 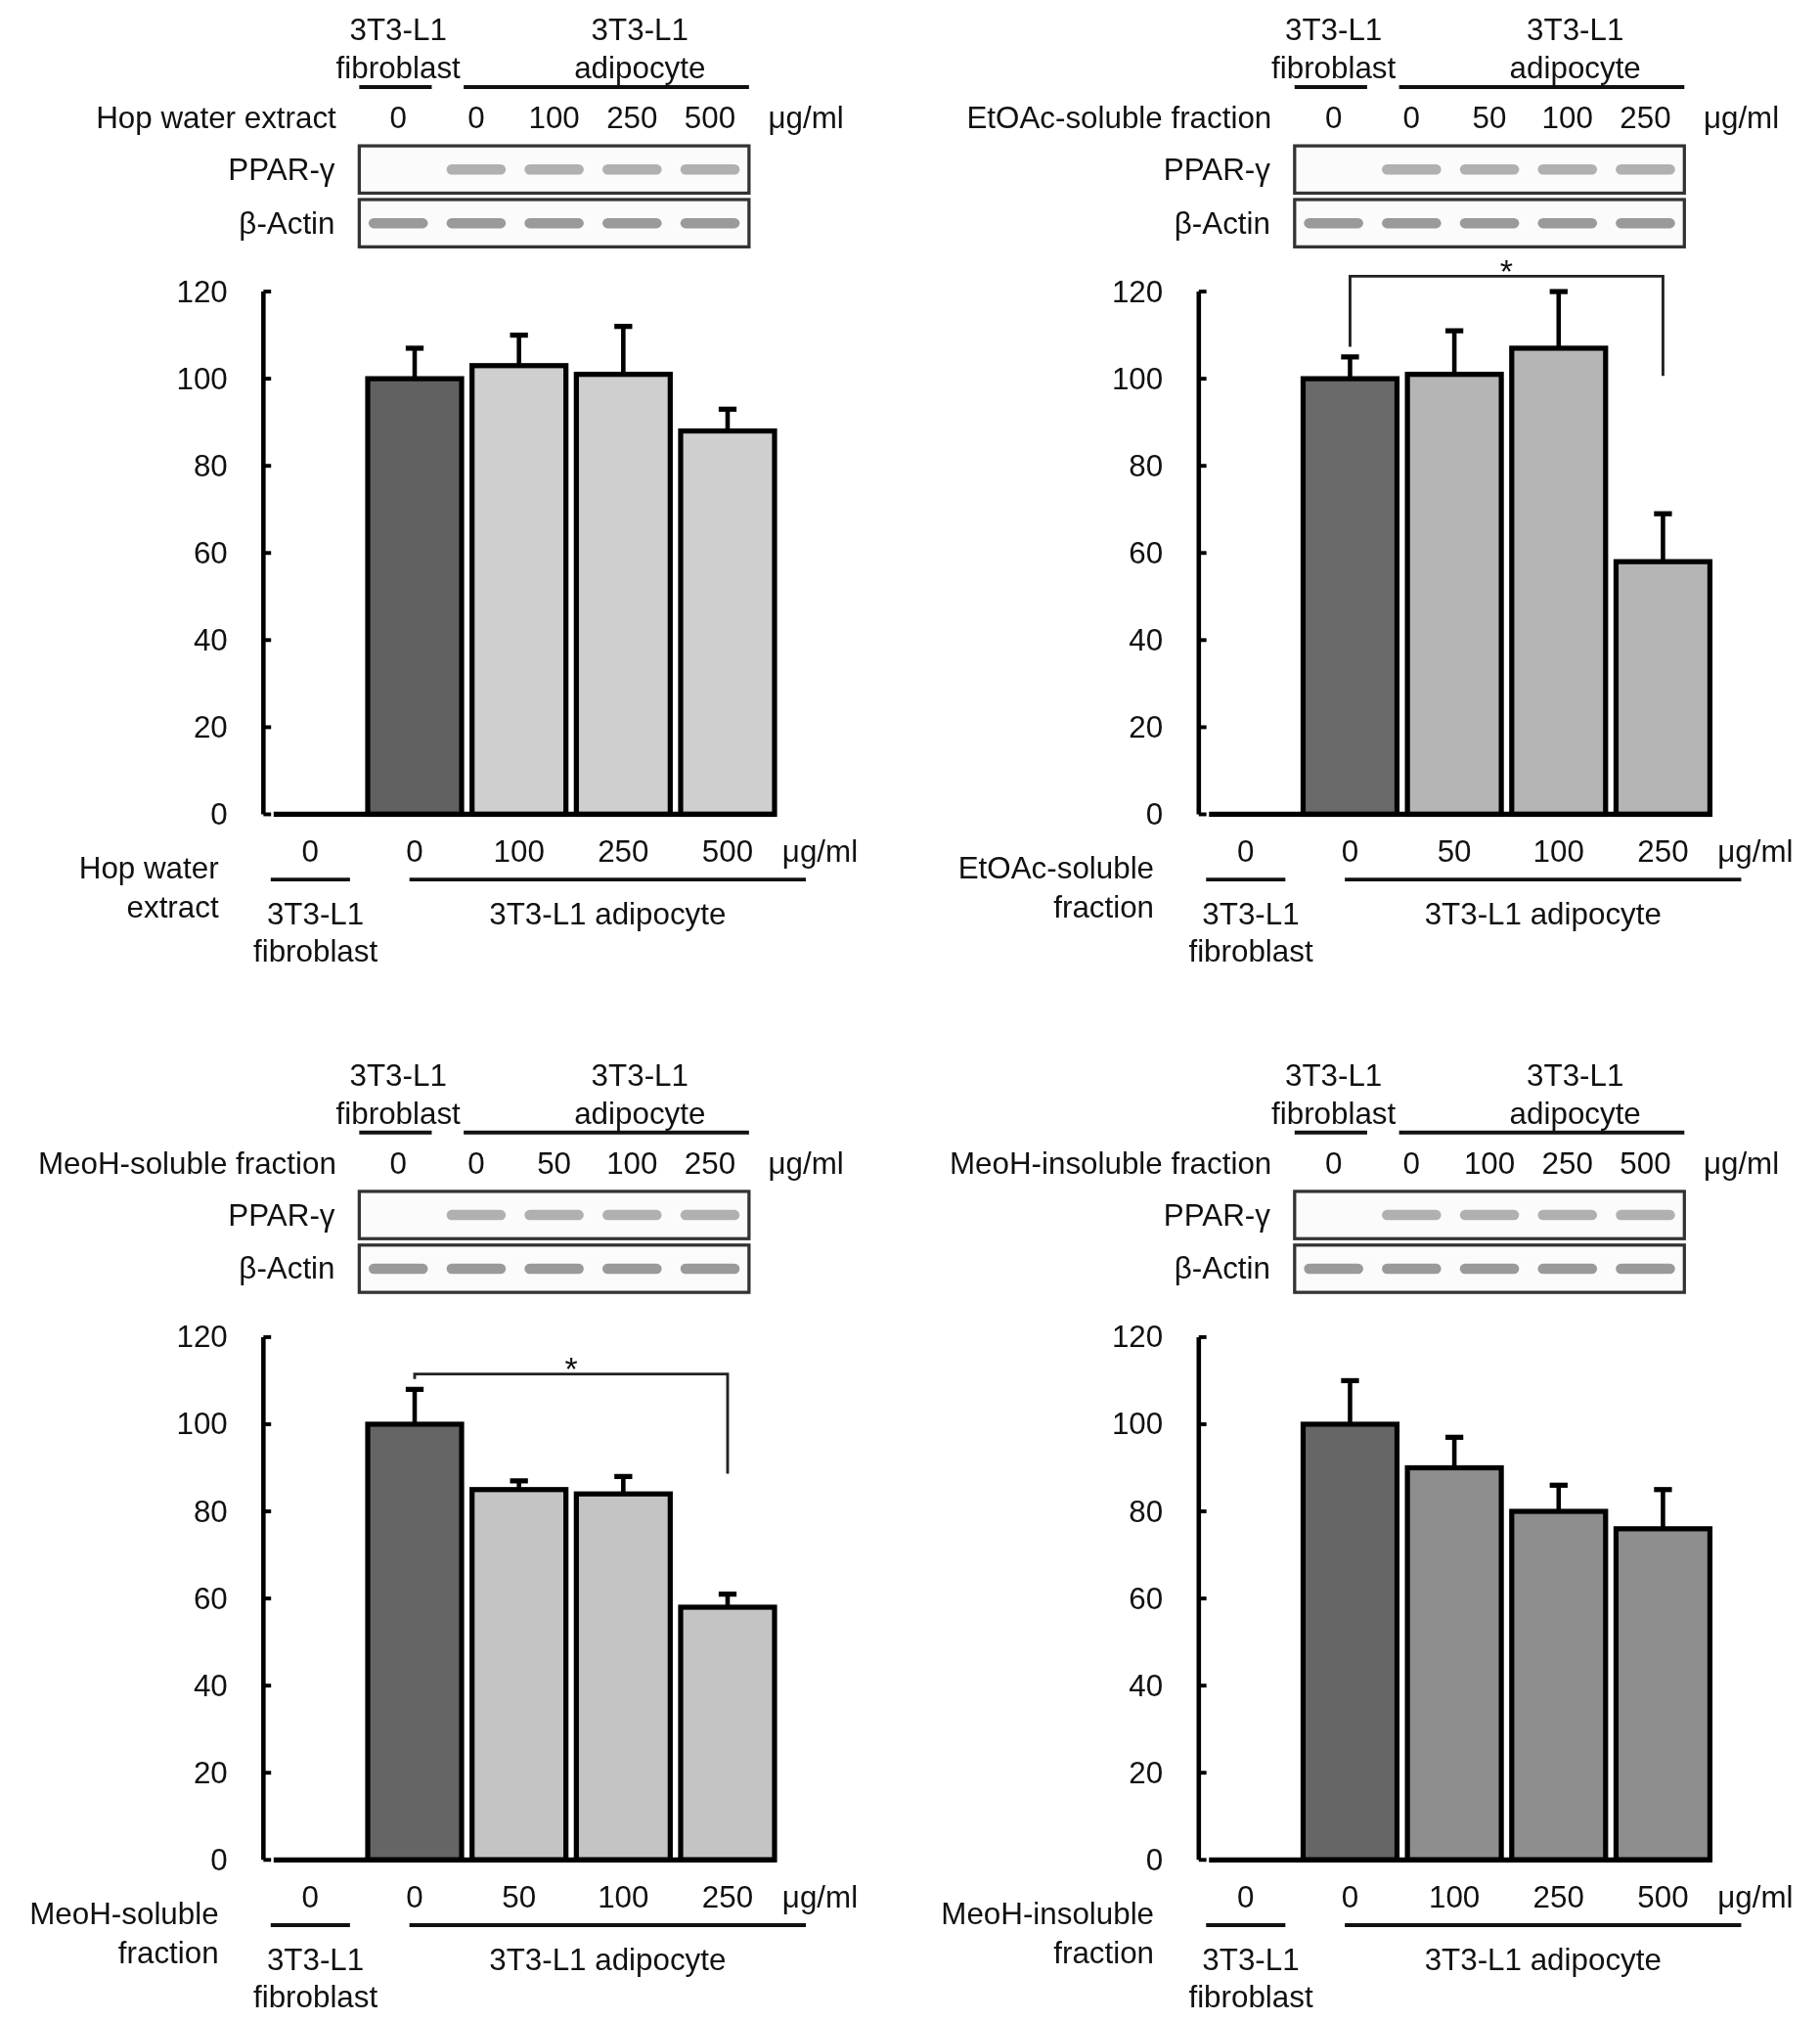 I want to click on category-label: 50, so click(x=554, y=1163).